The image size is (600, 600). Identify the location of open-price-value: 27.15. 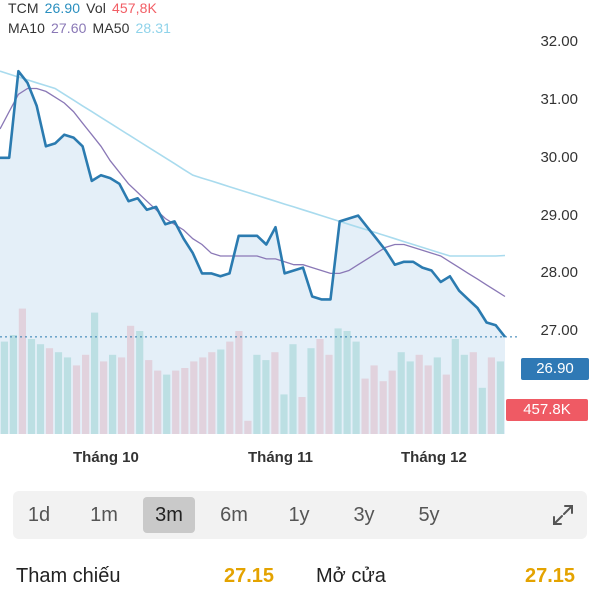
(550, 576).